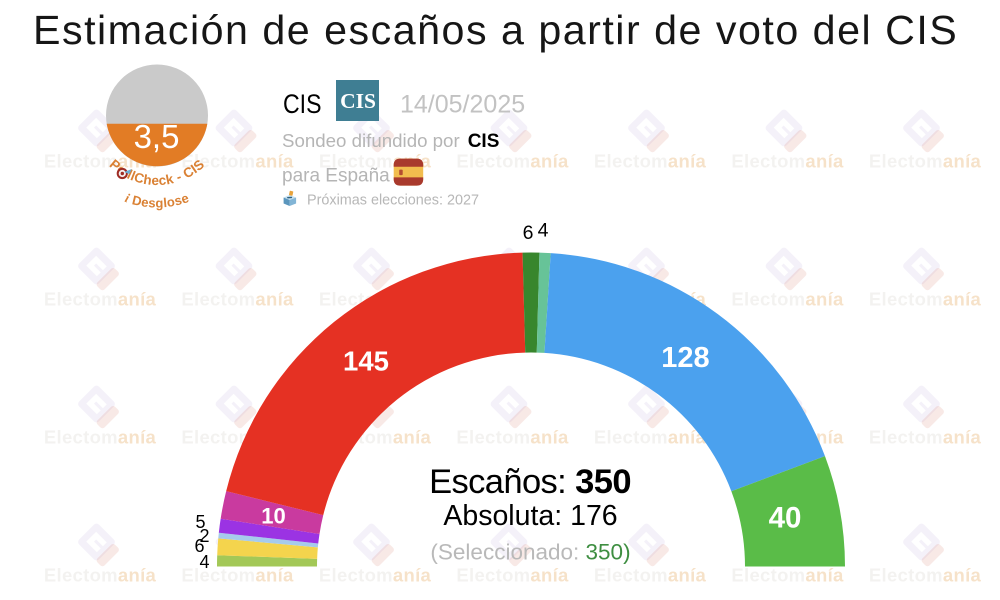 The image size is (1000, 600). Describe the element at coordinates (200, 522) in the screenshot. I see `svg-text: 5` at that location.